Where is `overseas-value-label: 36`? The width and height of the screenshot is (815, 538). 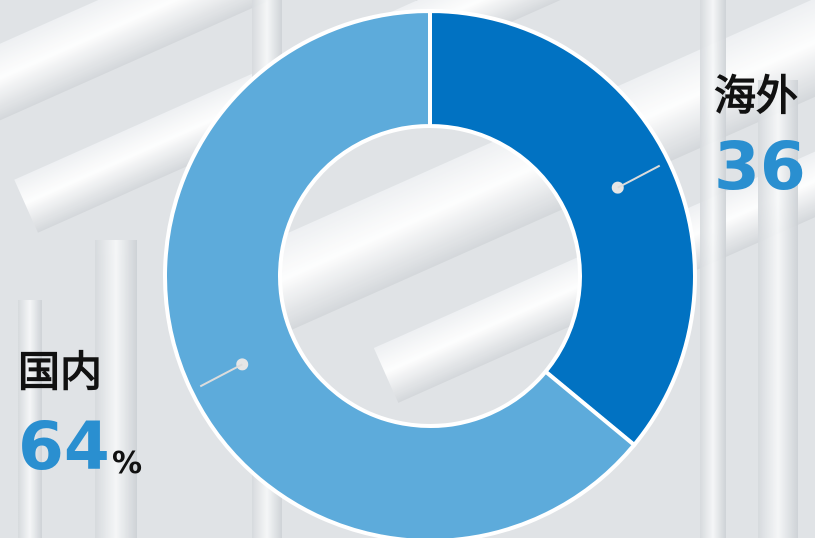
overseas-value-label: 36 is located at coordinates (760, 166).